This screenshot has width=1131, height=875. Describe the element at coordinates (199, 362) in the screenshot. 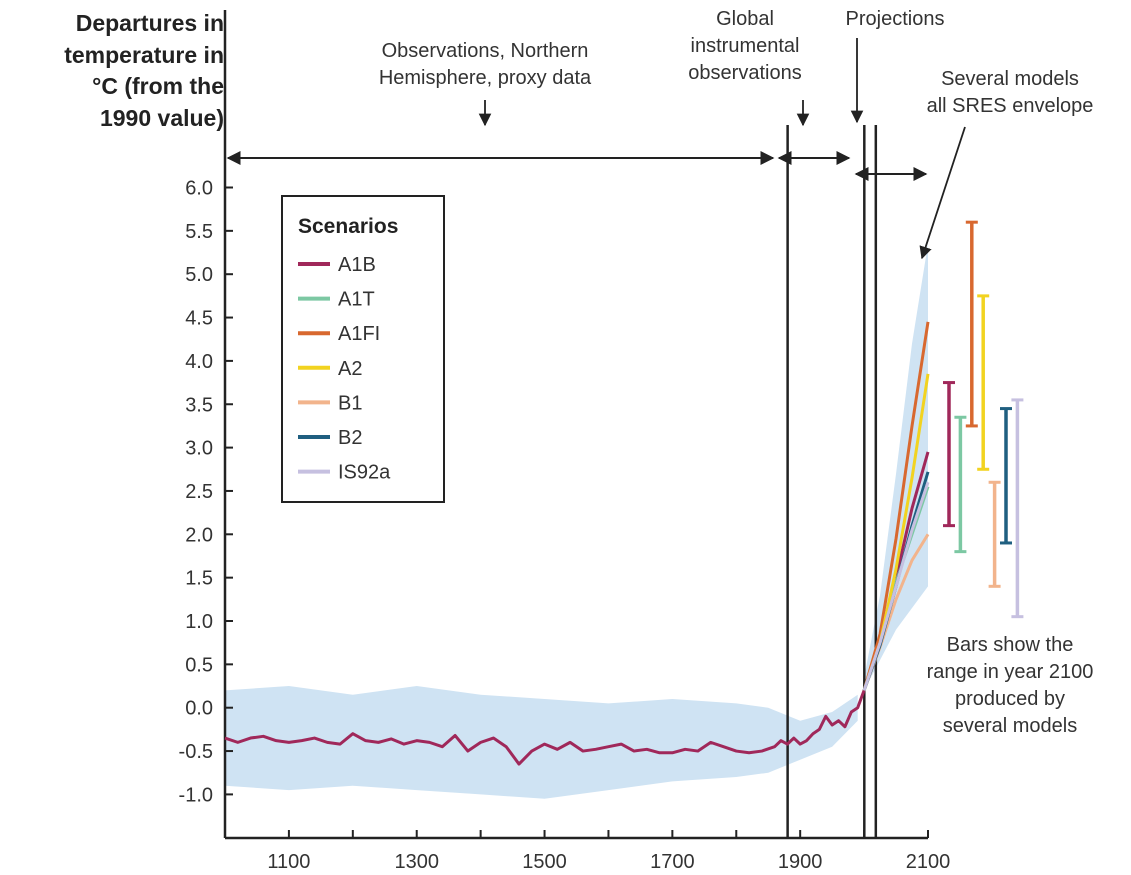

I see `y-tick-label: 4.0` at that location.